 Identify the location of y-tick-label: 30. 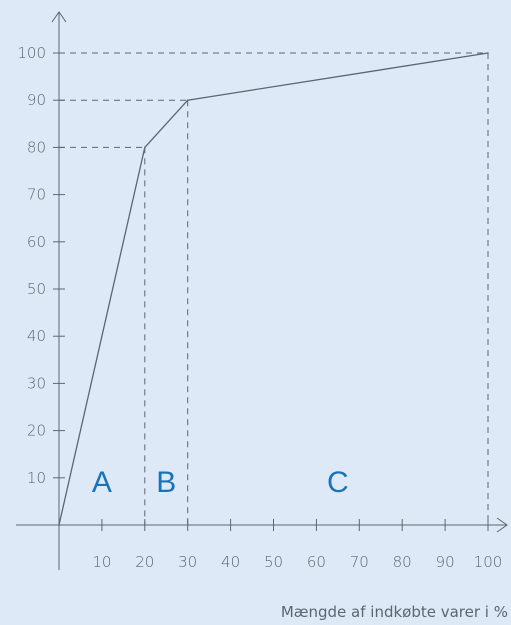
(36, 383).